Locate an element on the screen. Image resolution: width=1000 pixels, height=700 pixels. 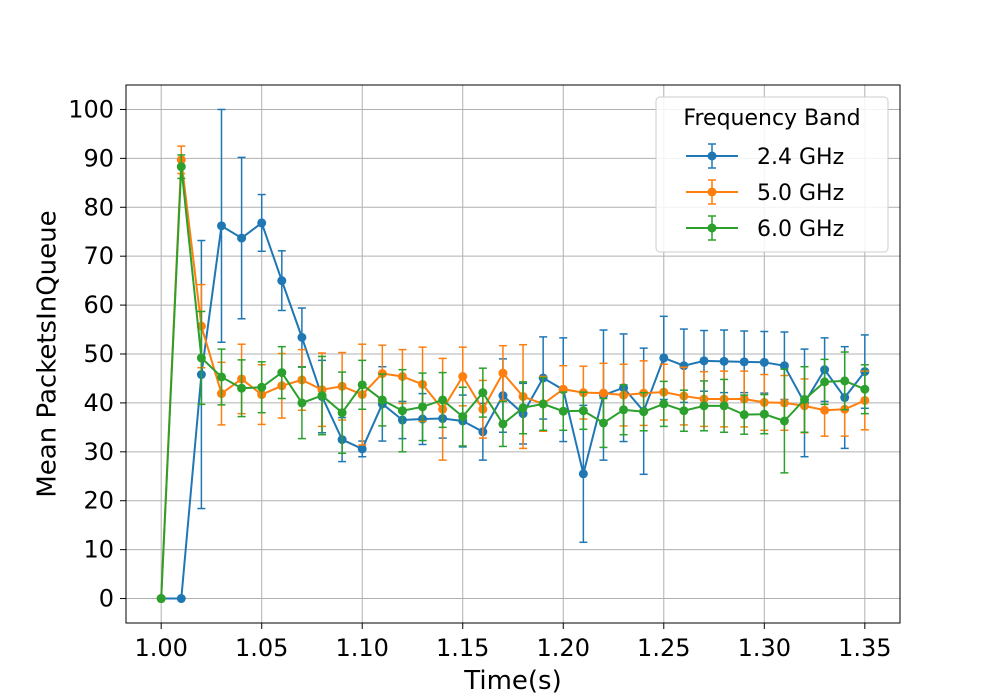
y-tick-label: 10 is located at coordinates (98, 550).